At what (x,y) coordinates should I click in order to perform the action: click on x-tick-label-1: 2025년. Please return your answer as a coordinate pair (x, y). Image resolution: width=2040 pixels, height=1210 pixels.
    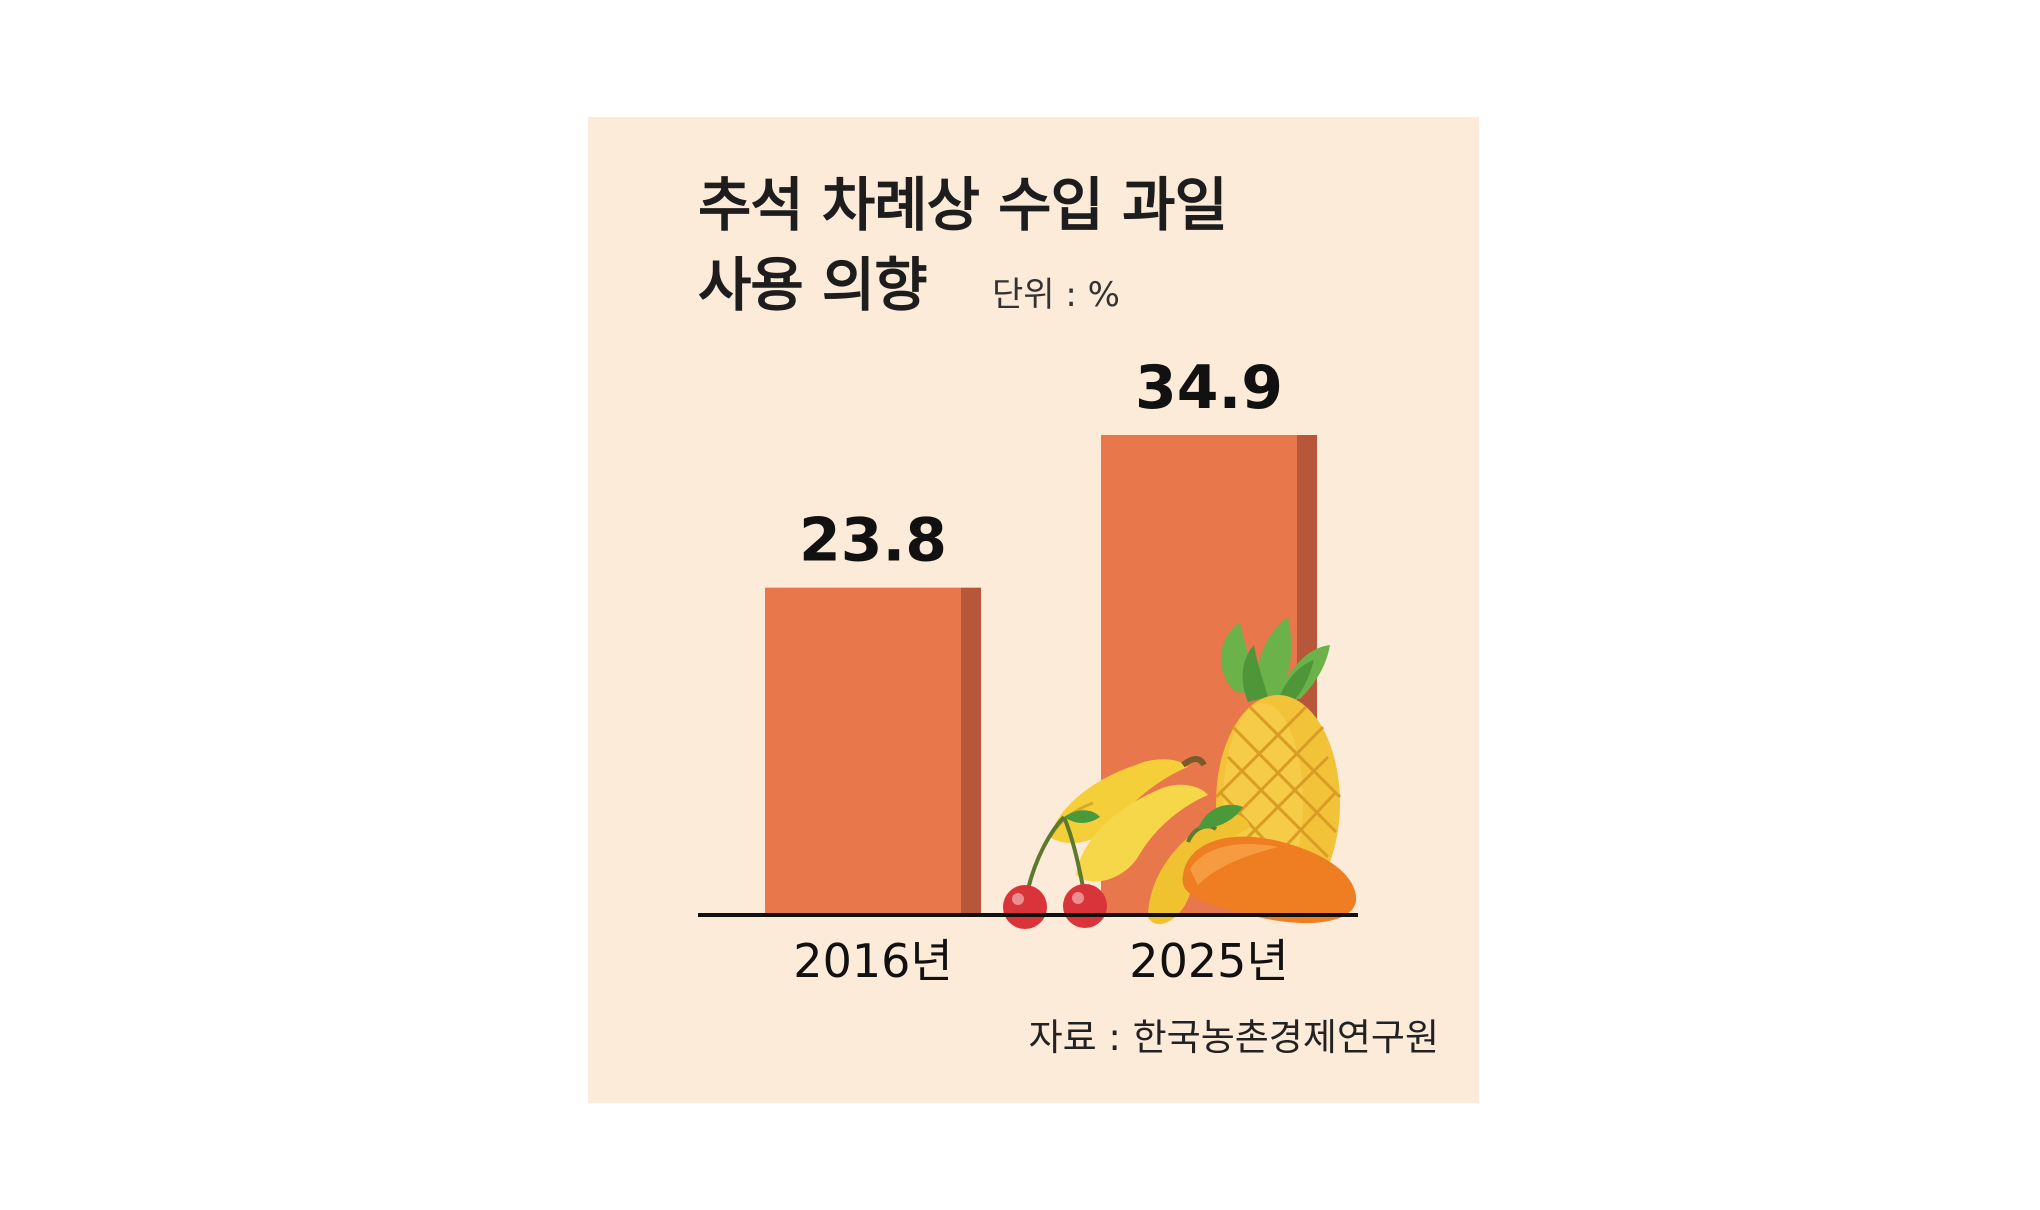
    Looking at the image, I should click on (1208, 961).